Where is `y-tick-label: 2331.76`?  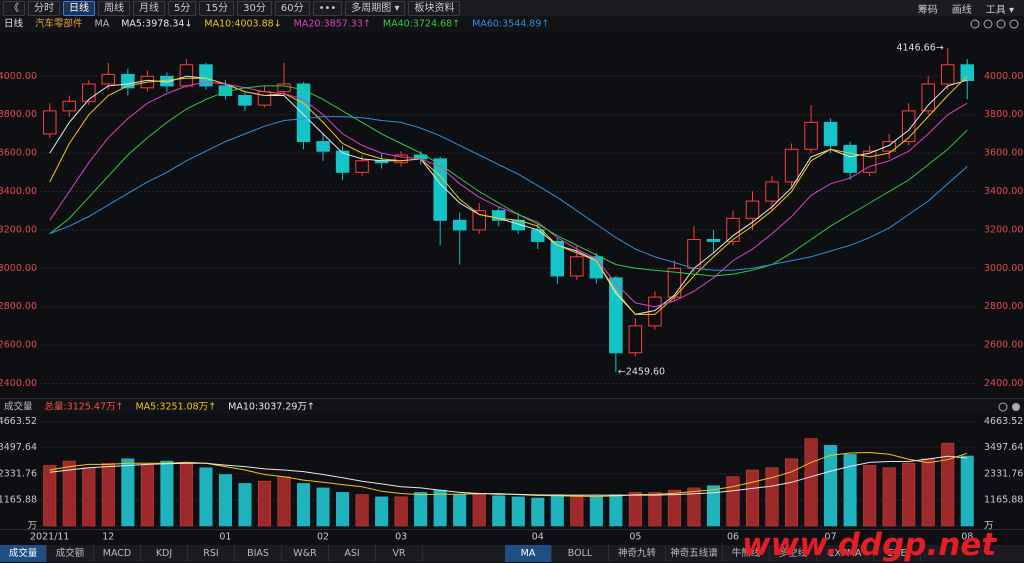 y-tick-label: 2331.76 is located at coordinates (1003, 473).